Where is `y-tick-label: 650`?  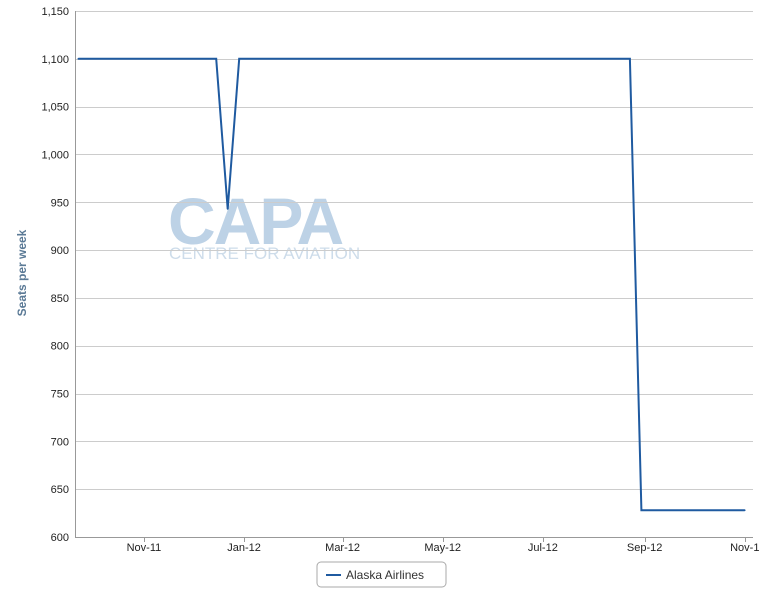 y-tick-label: 650 is located at coordinates (60, 490).